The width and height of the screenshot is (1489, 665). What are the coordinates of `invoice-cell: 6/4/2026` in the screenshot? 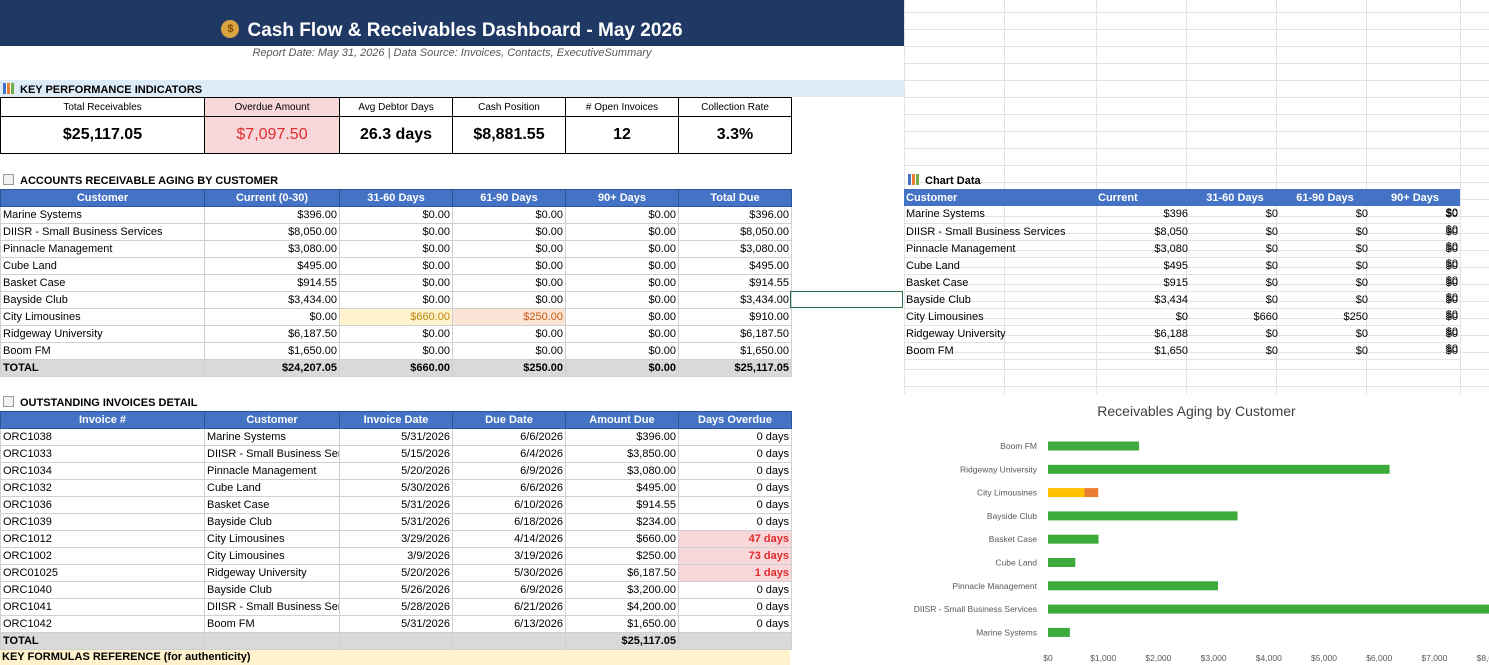 It's located at (509, 454).